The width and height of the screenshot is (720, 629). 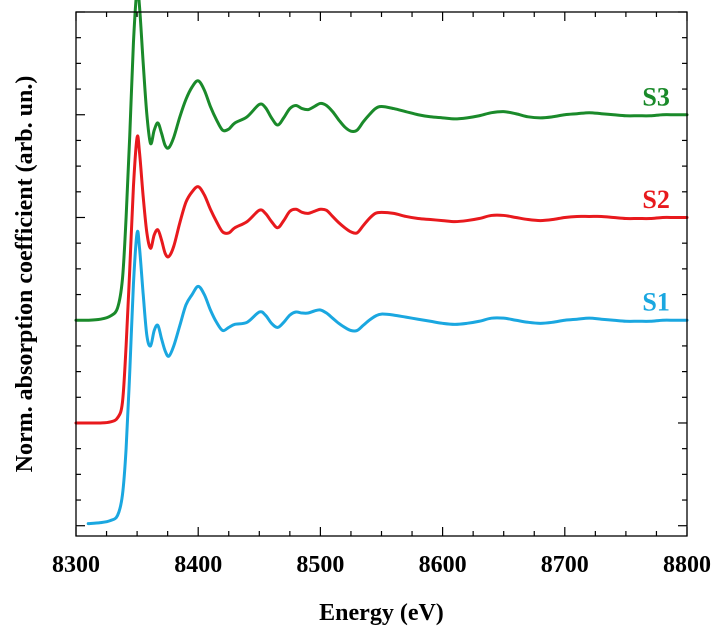 I want to click on x-tick-label: 8500, so click(x=320, y=565).